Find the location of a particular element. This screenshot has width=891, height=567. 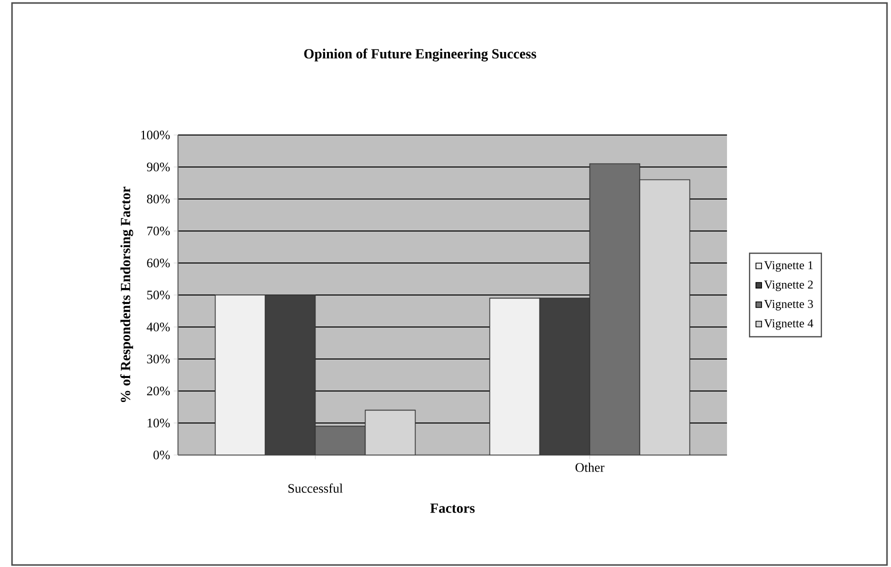

y-tick-label: 0% is located at coordinates (161, 455).